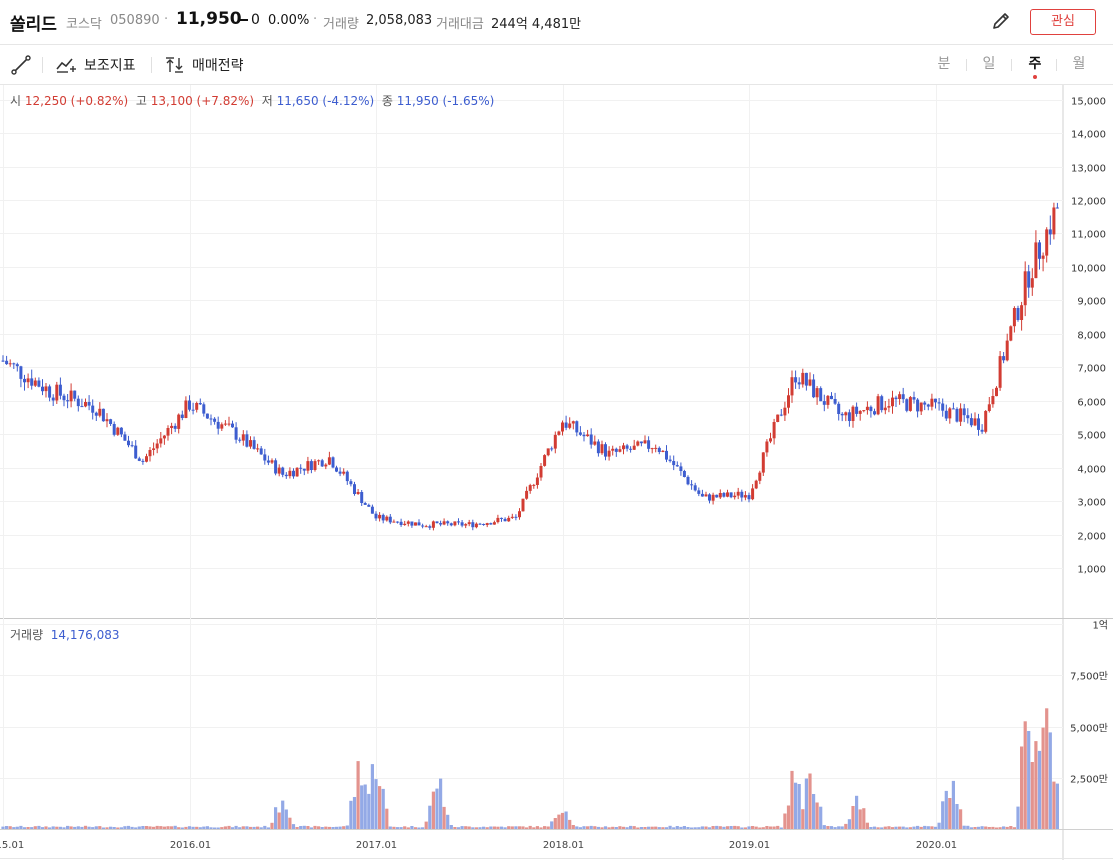  I want to click on toolbar-divider, so click(151, 65).